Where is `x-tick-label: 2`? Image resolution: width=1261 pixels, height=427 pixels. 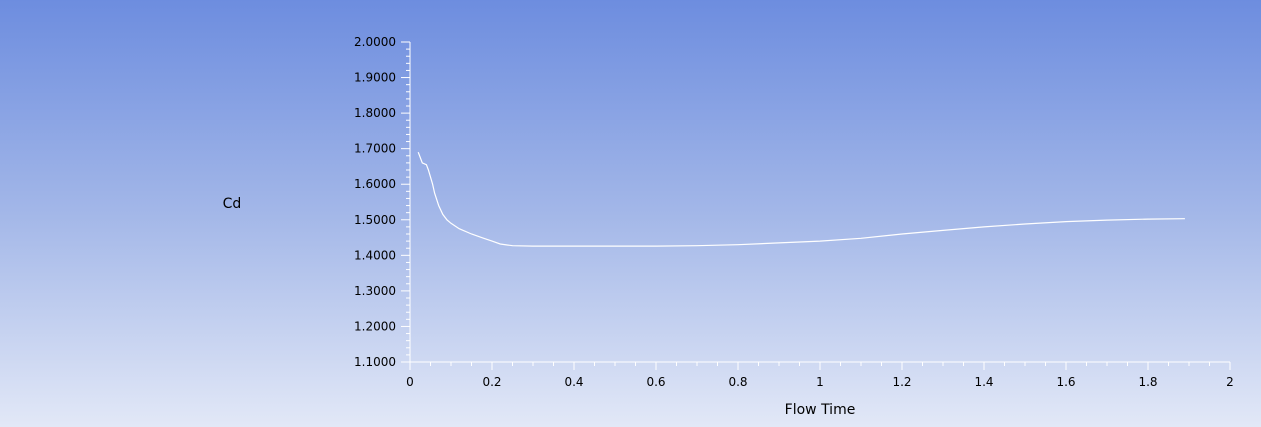
x-tick-label: 2 is located at coordinates (1230, 382).